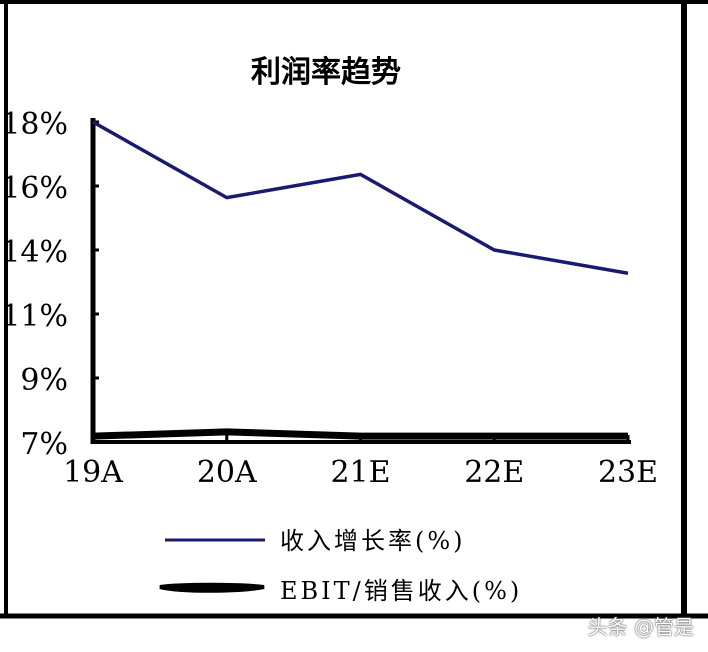  Describe the element at coordinates (34, 124) in the screenshot. I see `y-tick-label: 18%` at that location.